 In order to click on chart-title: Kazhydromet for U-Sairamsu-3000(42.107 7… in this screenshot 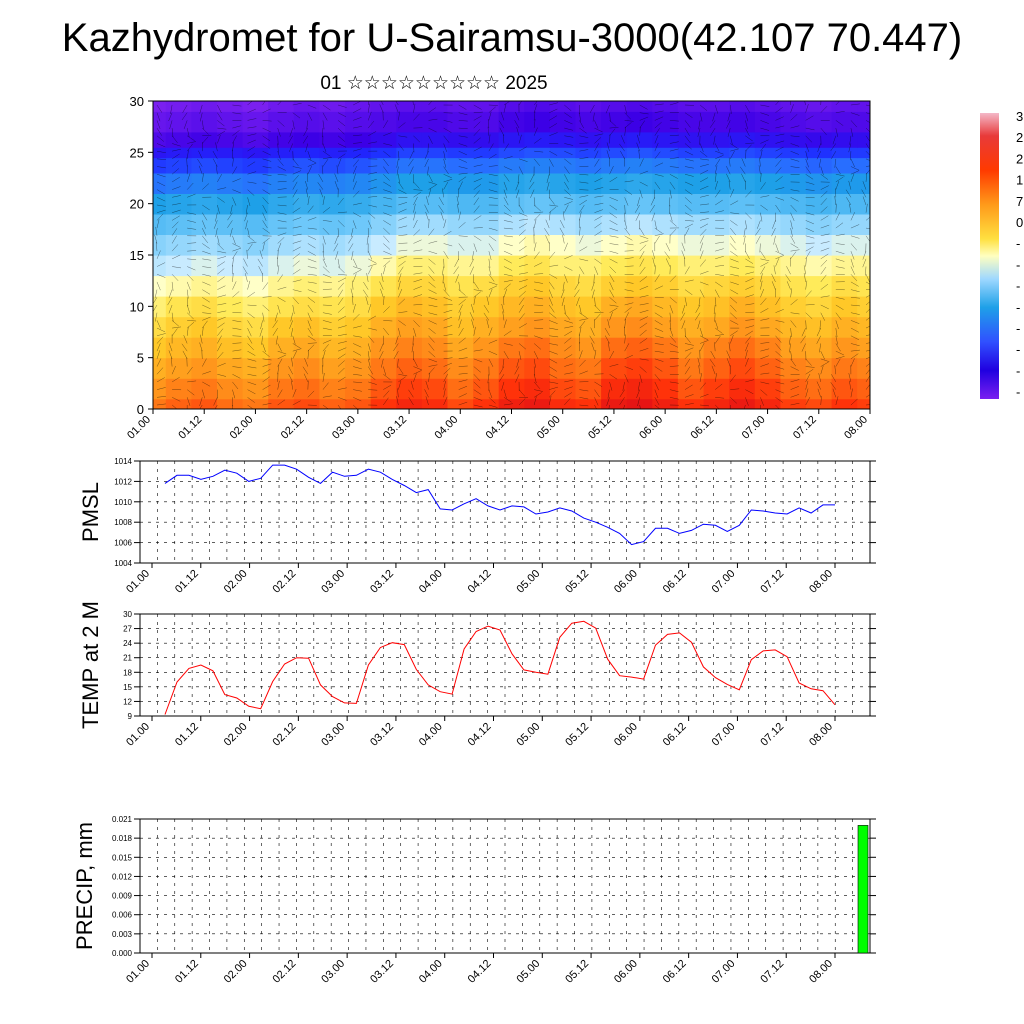, I will do `click(512, 38)`.